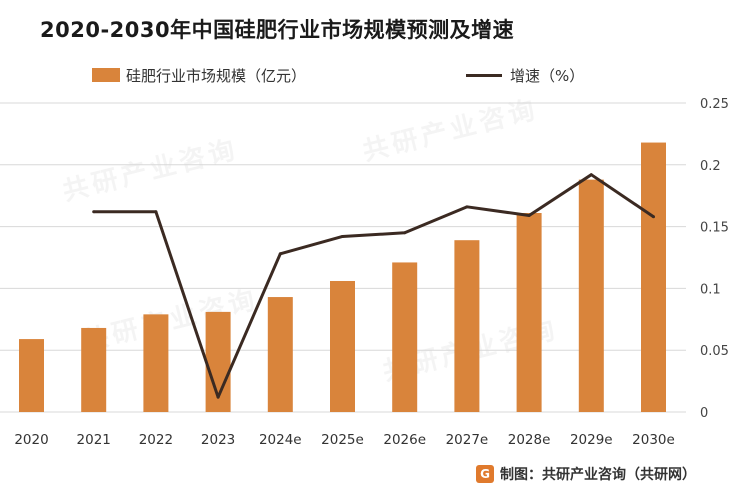 This screenshot has height=500, width=750. Describe the element at coordinates (31, 440) in the screenshot. I see `x-tick-label: 2020` at that location.